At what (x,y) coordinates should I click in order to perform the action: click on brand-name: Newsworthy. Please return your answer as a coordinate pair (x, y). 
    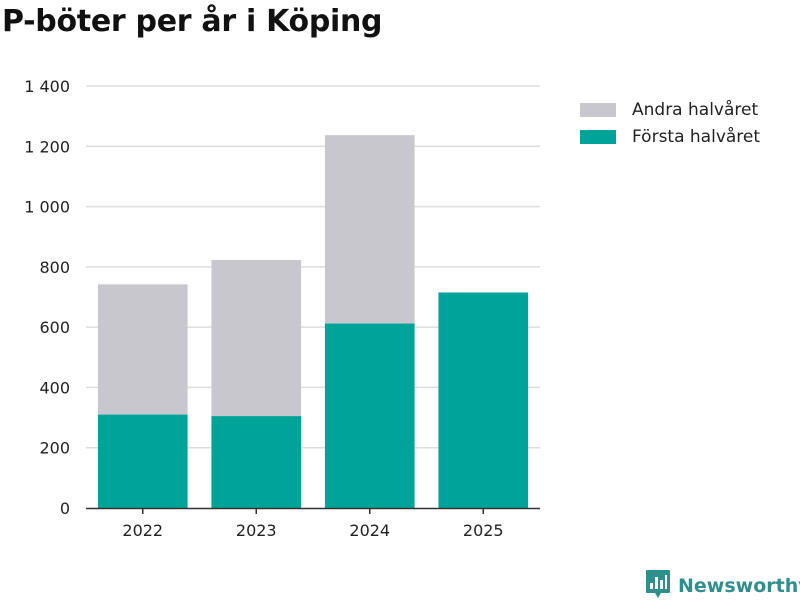
    Looking at the image, I should click on (739, 586).